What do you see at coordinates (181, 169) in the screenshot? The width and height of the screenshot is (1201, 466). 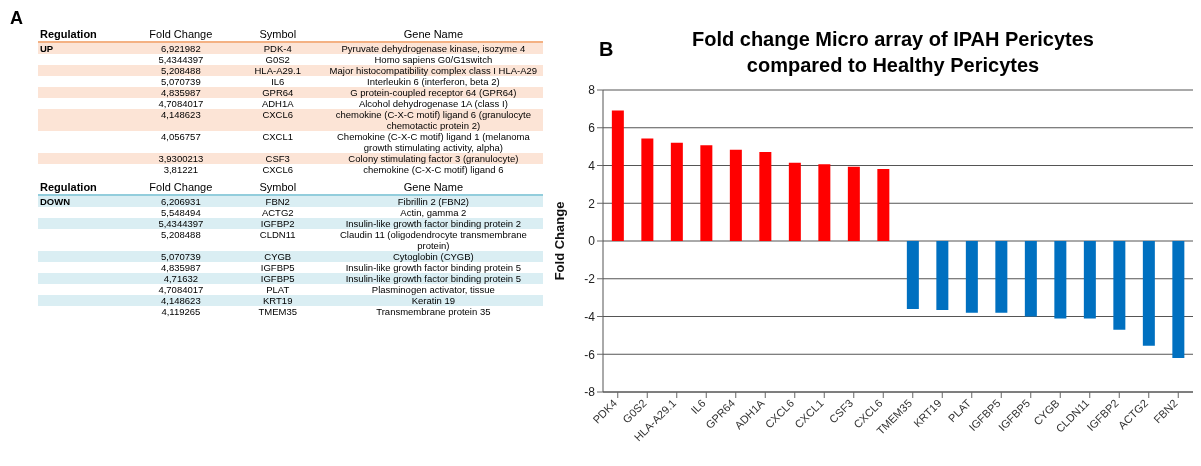 I see `text: 3,81221` at bounding box center [181, 169].